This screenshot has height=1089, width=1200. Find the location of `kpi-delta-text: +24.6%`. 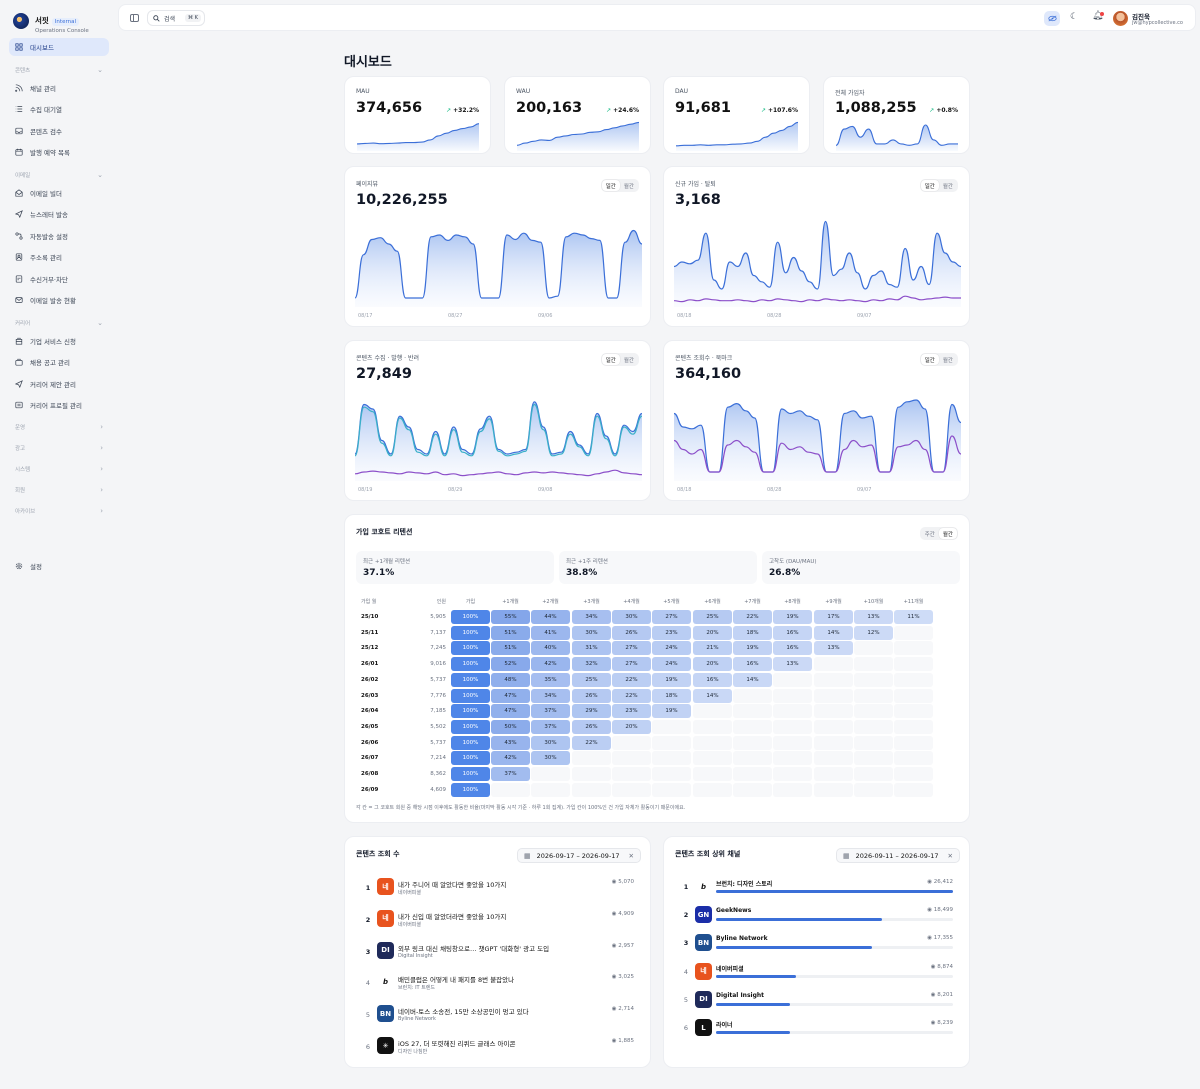

kpi-delta-text: +24.6% is located at coordinates (626, 110).